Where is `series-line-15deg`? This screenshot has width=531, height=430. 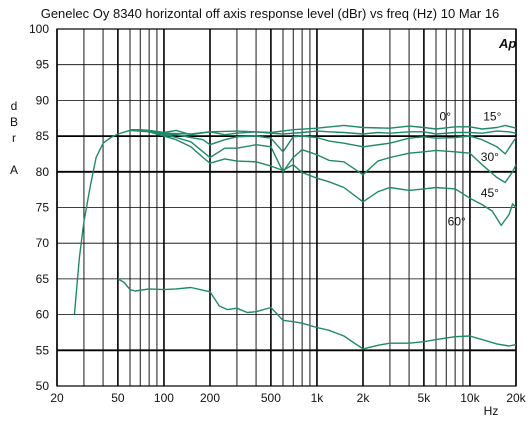
series-line-15deg is located at coordinates (323, 129).